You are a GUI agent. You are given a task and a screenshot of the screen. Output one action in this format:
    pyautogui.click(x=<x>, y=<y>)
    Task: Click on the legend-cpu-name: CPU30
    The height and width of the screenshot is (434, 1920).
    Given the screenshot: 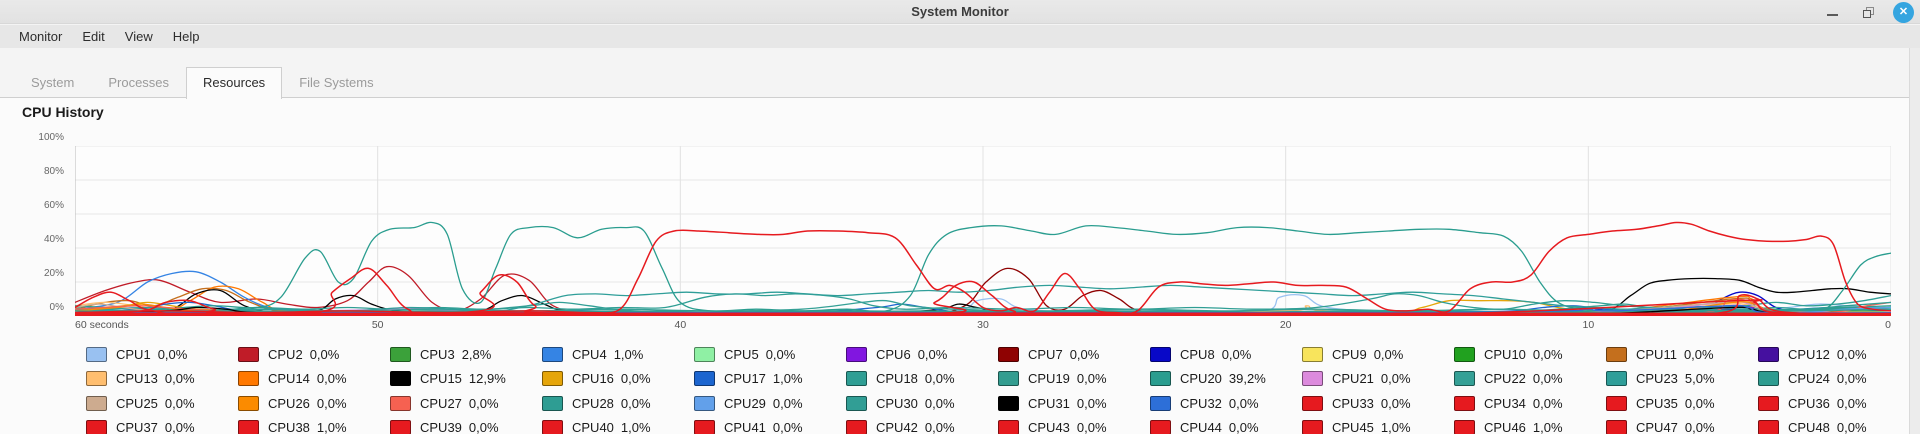 What is the action you would take?
    pyautogui.click(x=897, y=403)
    